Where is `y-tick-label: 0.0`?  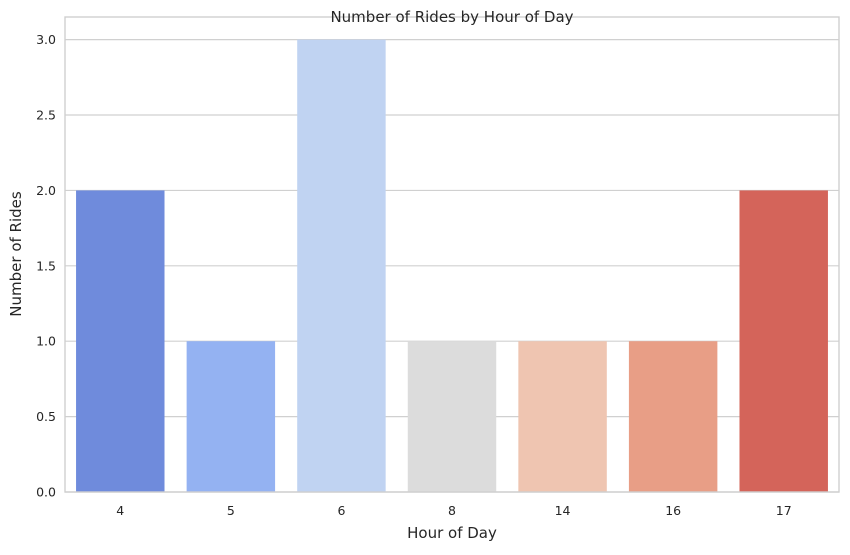
y-tick-label: 0.0 is located at coordinates (46, 492).